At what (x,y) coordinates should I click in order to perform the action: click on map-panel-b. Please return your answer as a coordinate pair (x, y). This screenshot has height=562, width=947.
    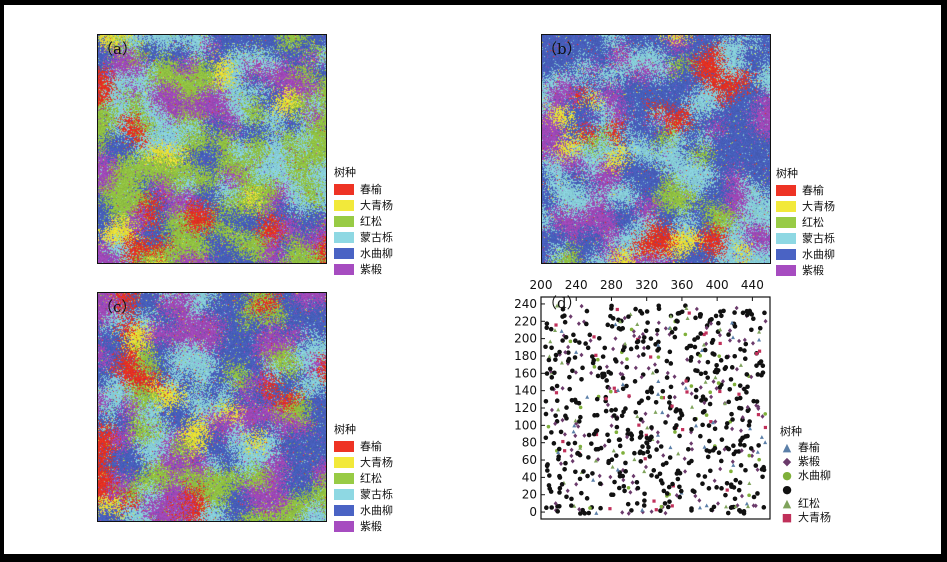
    Looking at the image, I should click on (656, 149).